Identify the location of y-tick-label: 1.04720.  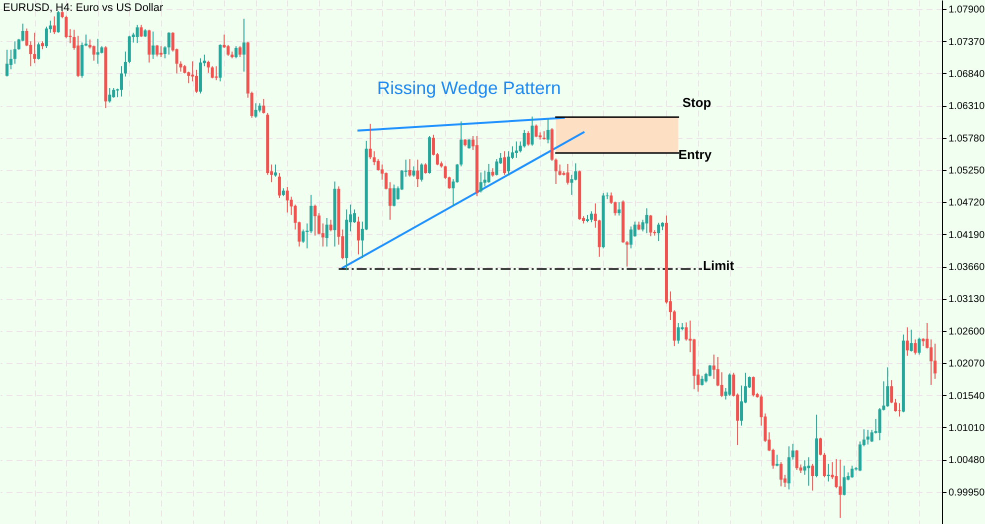
(966, 203).